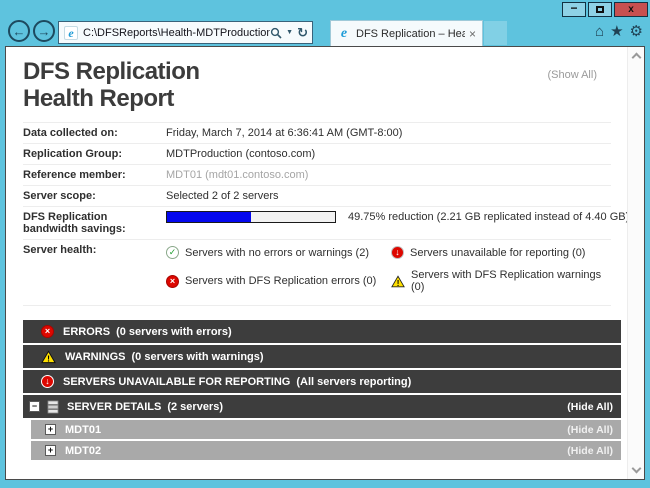 The width and height of the screenshot is (650, 488). Describe the element at coordinates (95, 356) in the screenshot. I see `section-title: WARNINGS` at that location.